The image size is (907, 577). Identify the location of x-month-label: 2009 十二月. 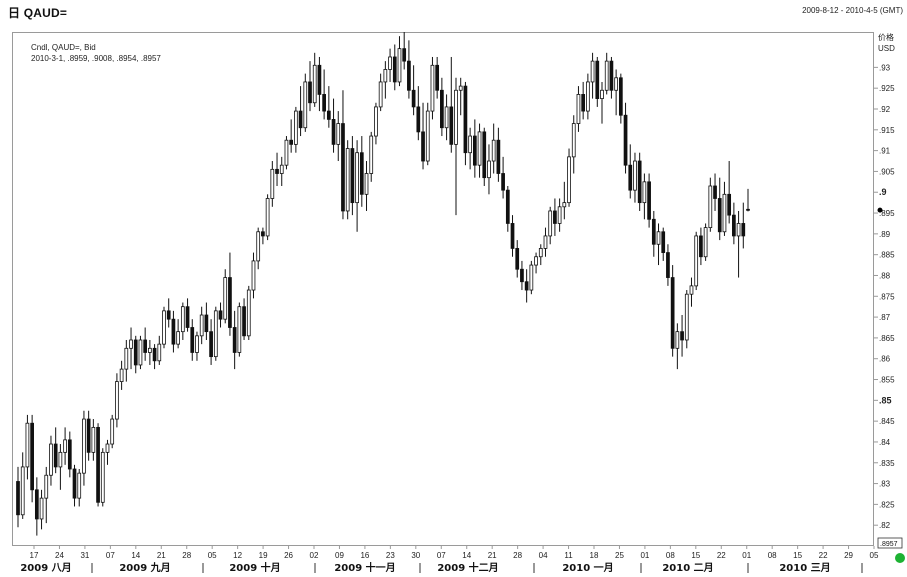
(467, 567).